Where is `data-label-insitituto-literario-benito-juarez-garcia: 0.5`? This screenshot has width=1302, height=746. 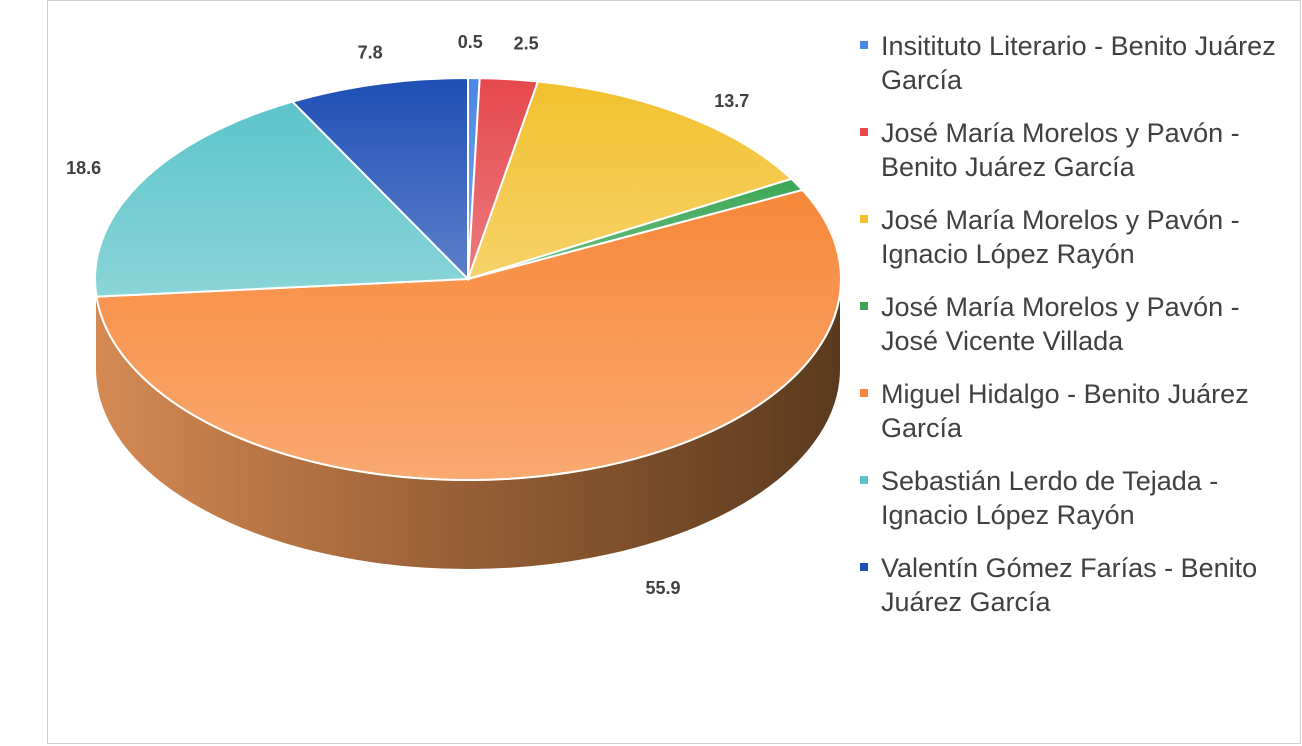
data-label-insitituto-literario-benito-juarez-garcia: 0.5 is located at coordinates (470, 42).